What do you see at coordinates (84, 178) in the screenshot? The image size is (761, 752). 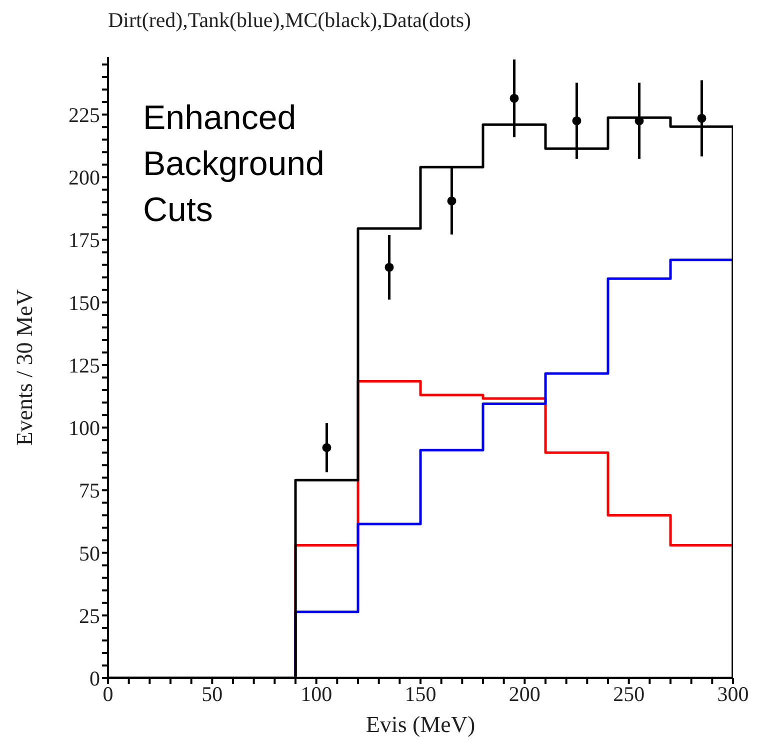 I see `y-tick-label: 200` at bounding box center [84, 178].